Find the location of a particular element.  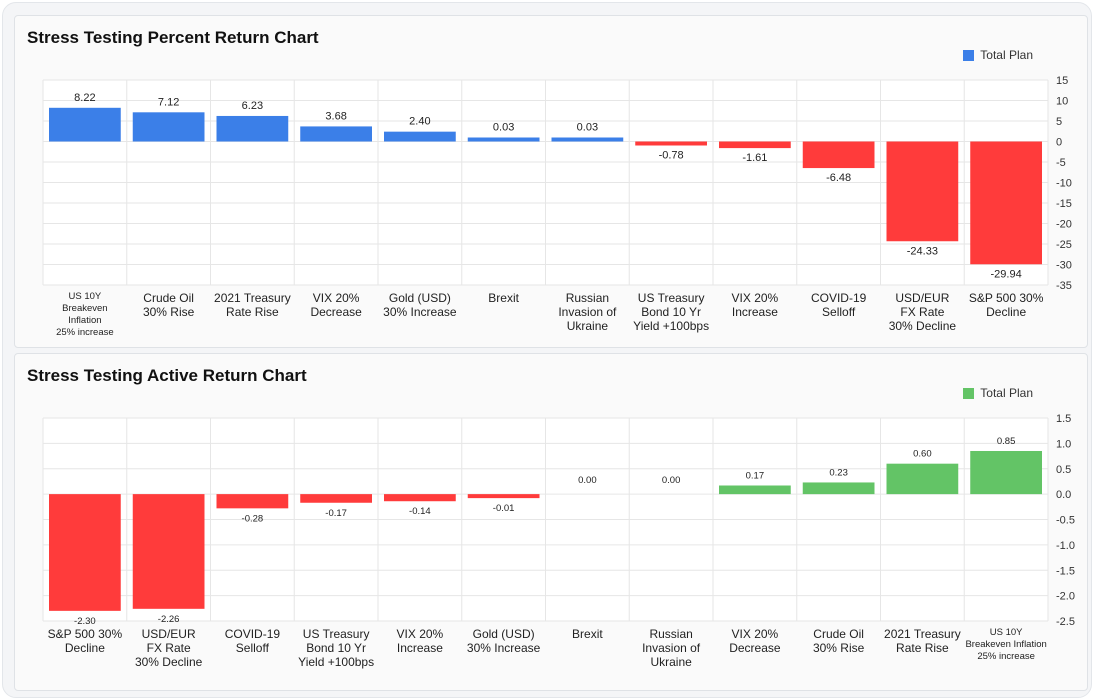

bar-value-label: -0.17 is located at coordinates (336, 513).